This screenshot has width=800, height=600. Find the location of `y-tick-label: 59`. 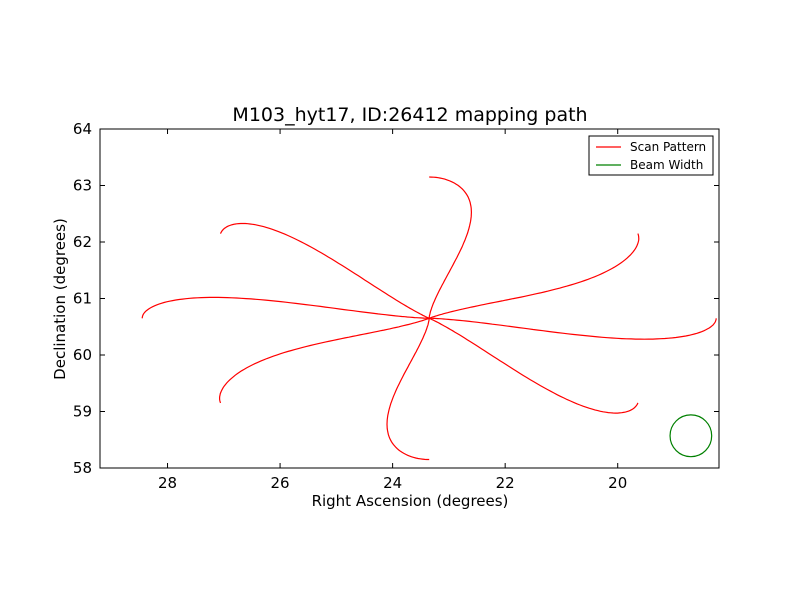

y-tick-label: 59 is located at coordinates (82, 412).